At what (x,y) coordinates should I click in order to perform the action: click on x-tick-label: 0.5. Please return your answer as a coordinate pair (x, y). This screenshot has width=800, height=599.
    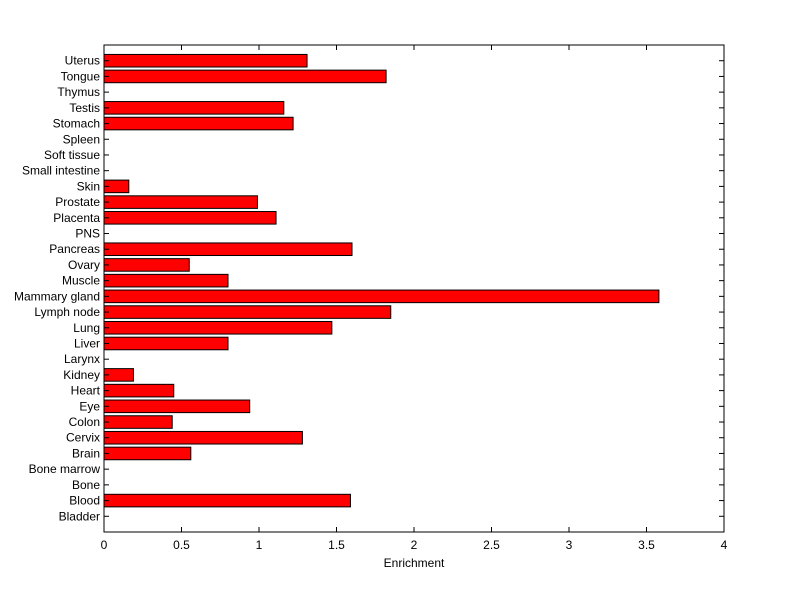
    Looking at the image, I should click on (181, 545).